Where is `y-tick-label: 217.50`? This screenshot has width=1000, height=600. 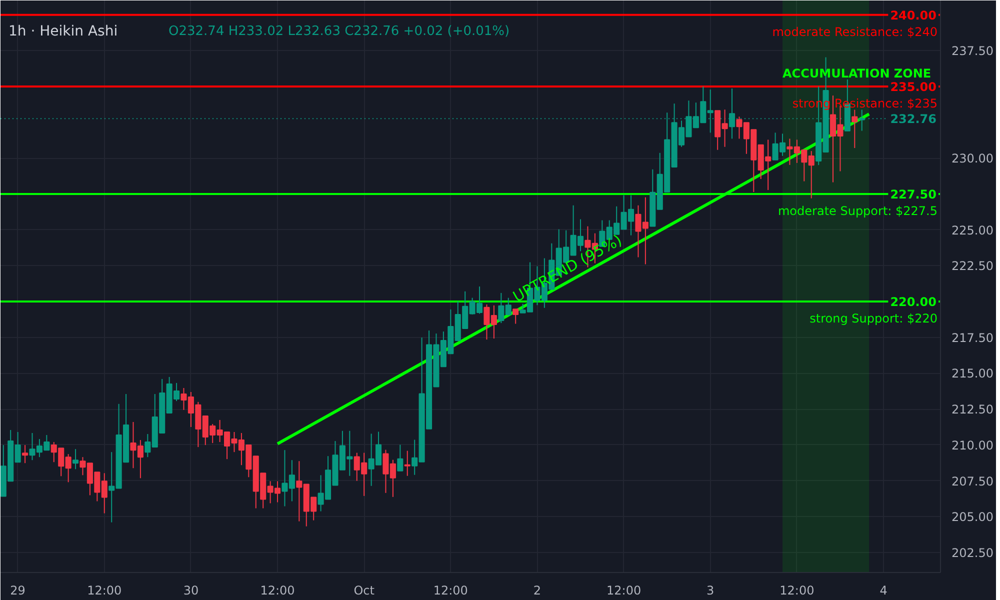
y-tick-label: 217.50 is located at coordinates (973, 337).